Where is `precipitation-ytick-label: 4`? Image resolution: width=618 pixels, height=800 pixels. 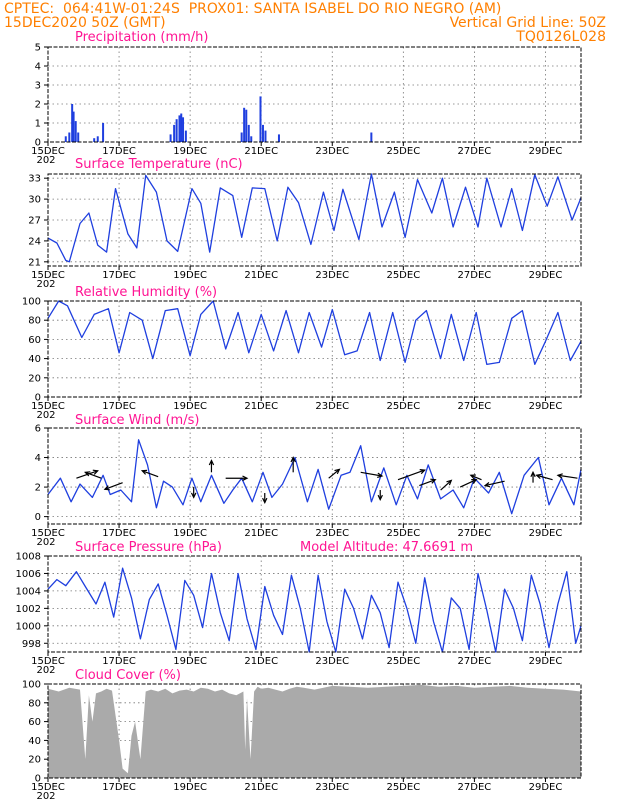 precipitation-ytick-label: 4 is located at coordinates (38, 67).